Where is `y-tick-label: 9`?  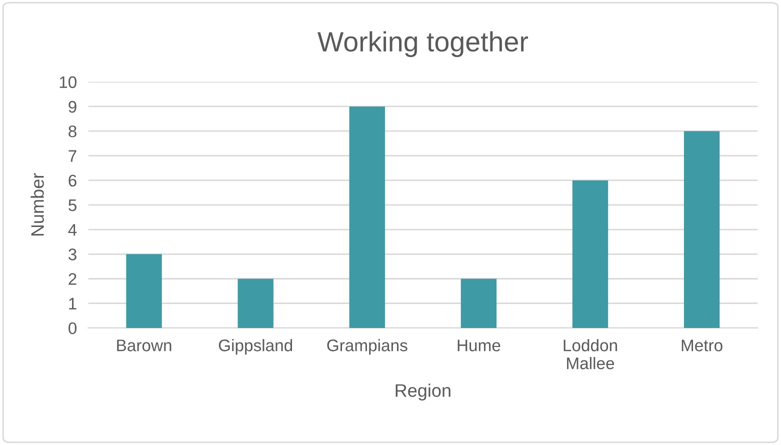
y-tick-label: 9 is located at coordinates (72, 106).